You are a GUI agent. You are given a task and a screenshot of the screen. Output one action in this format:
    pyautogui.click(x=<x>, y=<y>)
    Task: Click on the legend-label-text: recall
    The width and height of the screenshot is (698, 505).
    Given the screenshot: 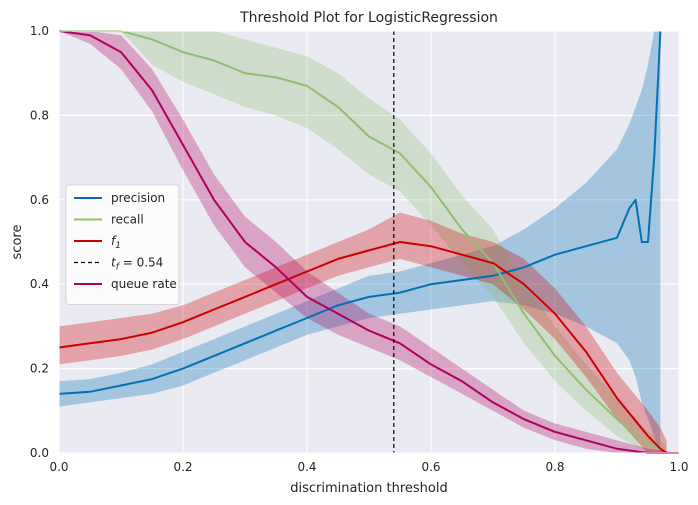 What is the action you would take?
    pyautogui.click(x=127, y=220)
    